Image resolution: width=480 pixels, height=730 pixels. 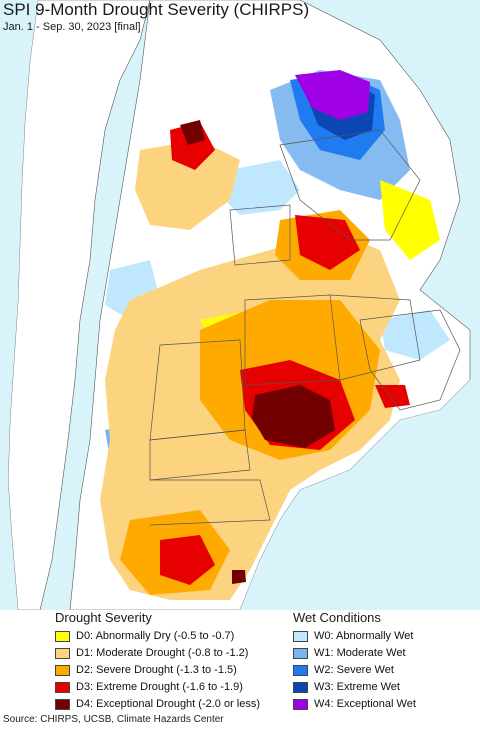 I want to click on legend-item-w3: W3: Extreme Wet, so click(x=346, y=687).